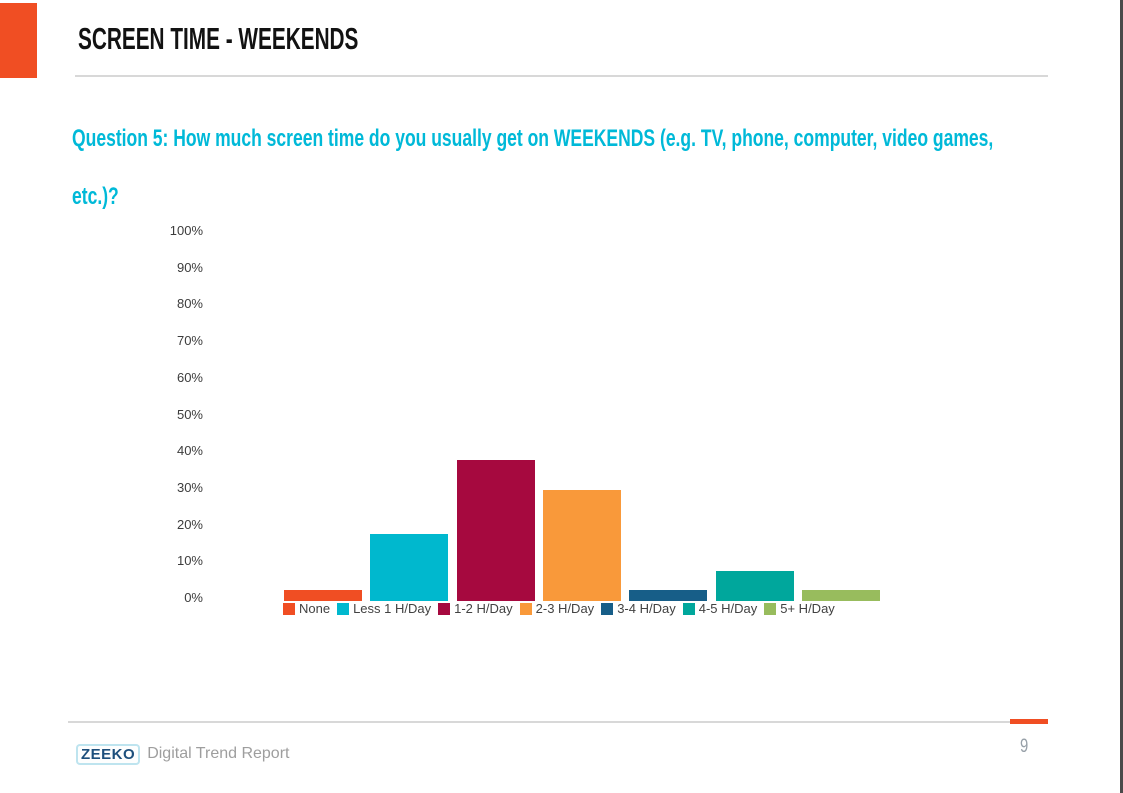  What do you see at coordinates (189, 341) in the screenshot?
I see `y-tick-label: 70%` at bounding box center [189, 341].